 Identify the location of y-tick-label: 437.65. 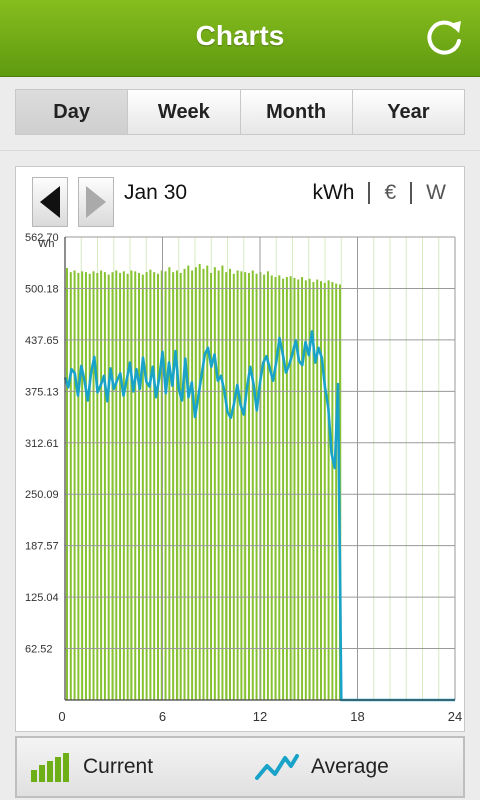
(42, 341).